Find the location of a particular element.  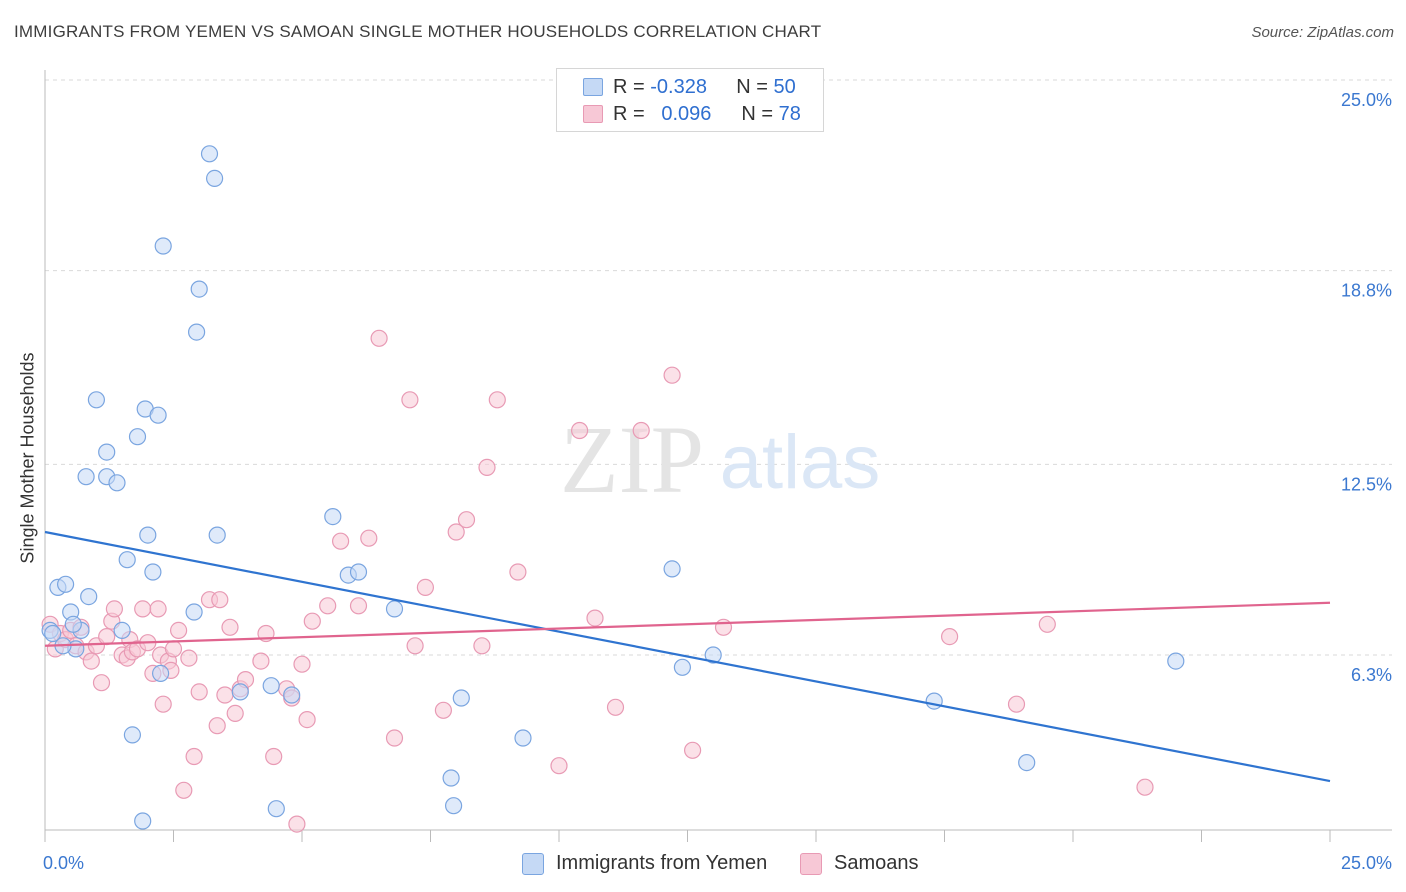

watermark-zip: ZIP is located at coordinates (632, 459).